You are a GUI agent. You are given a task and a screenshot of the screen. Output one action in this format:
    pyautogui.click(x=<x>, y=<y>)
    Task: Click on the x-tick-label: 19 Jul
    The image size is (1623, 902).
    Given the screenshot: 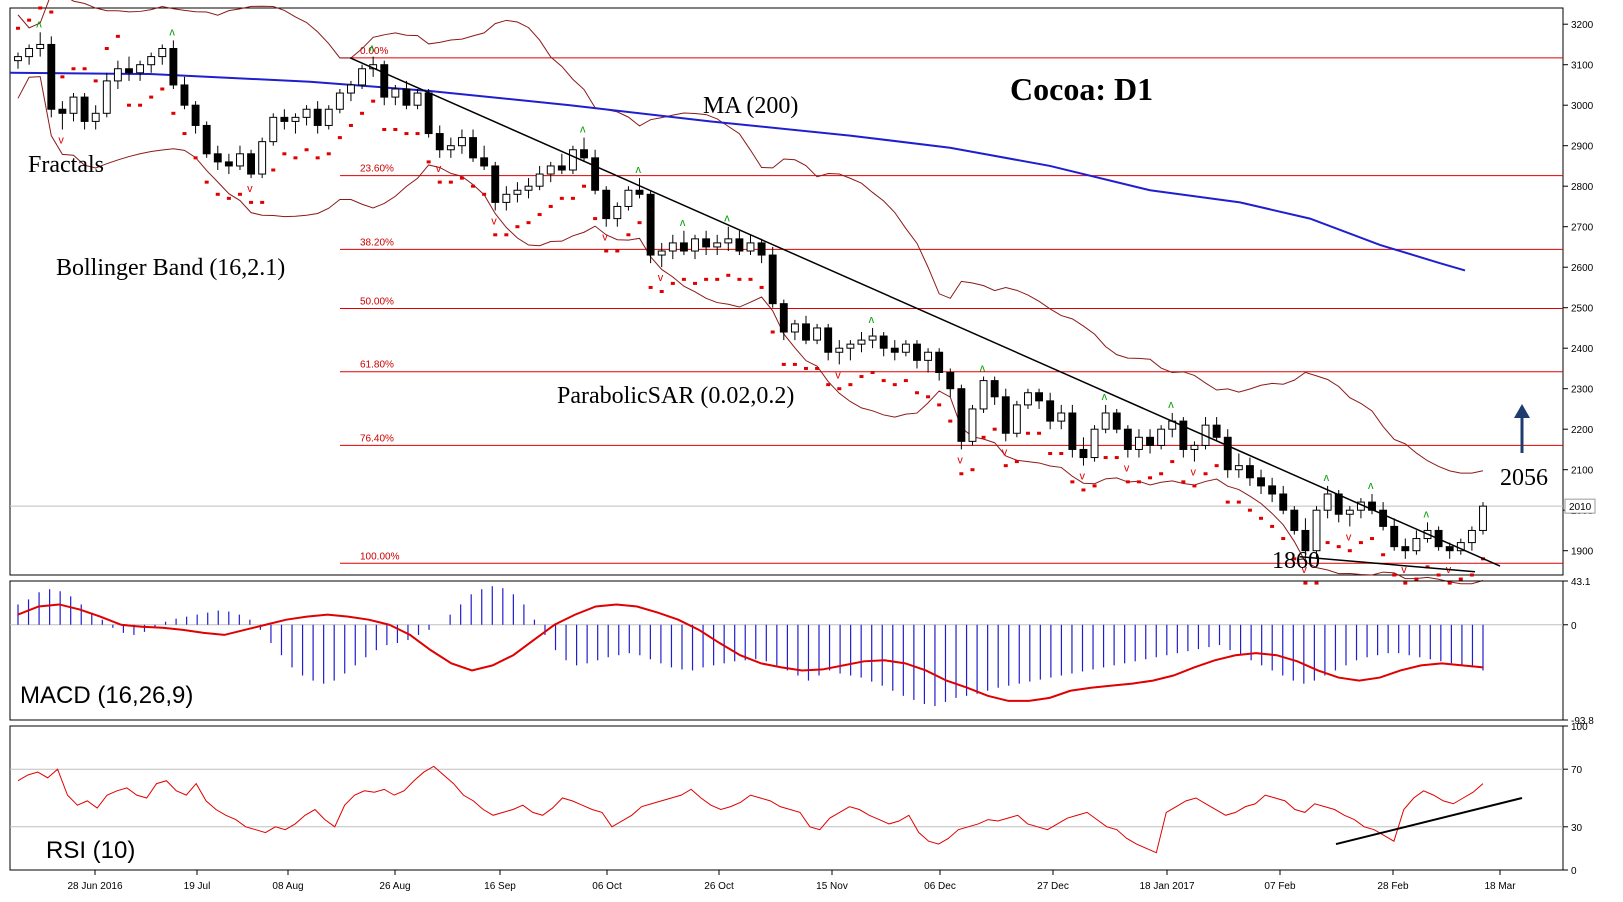 What is the action you would take?
    pyautogui.click(x=197, y=886)
    